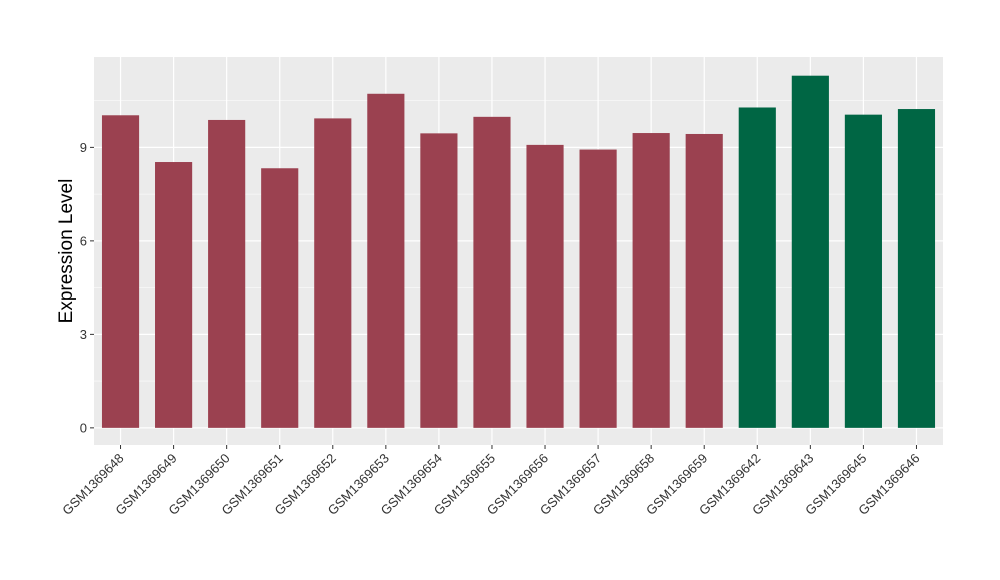 Image resolution: width=1000 pixels, height=580 pixels. What do you see at coordinates (545, 286) in the screenshot?
I see `bar-GSM1369656` at bounding box center [545, 286].